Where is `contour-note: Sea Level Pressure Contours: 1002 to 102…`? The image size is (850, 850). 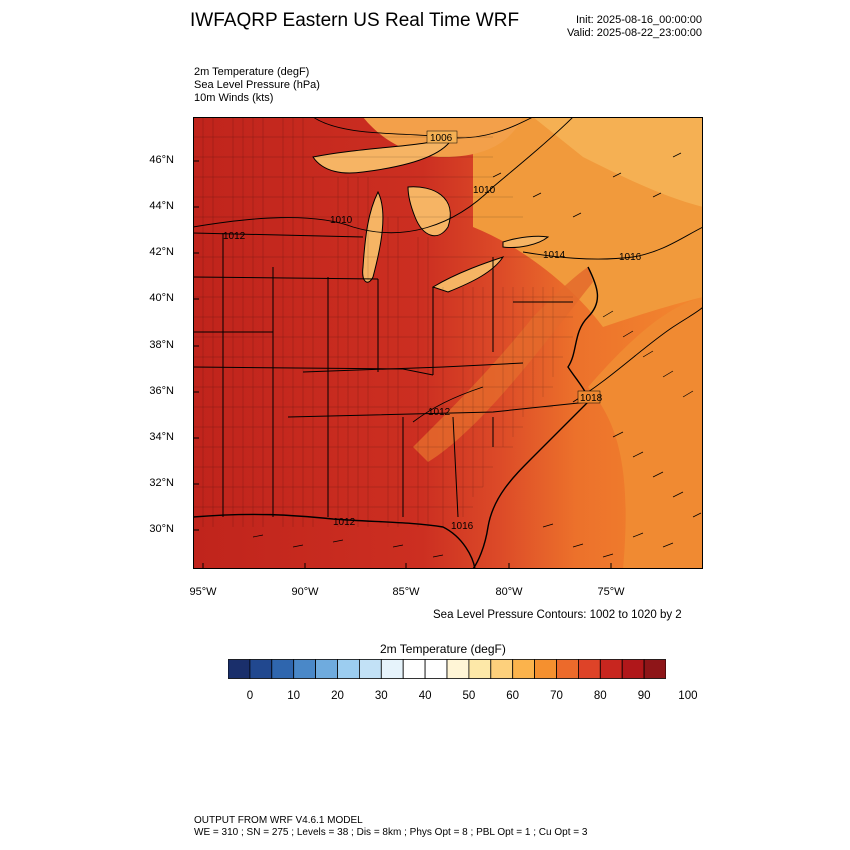
contour-note: Sea Level Pressure Contours: 1002 to 102… is located at coordinates (557, 615).